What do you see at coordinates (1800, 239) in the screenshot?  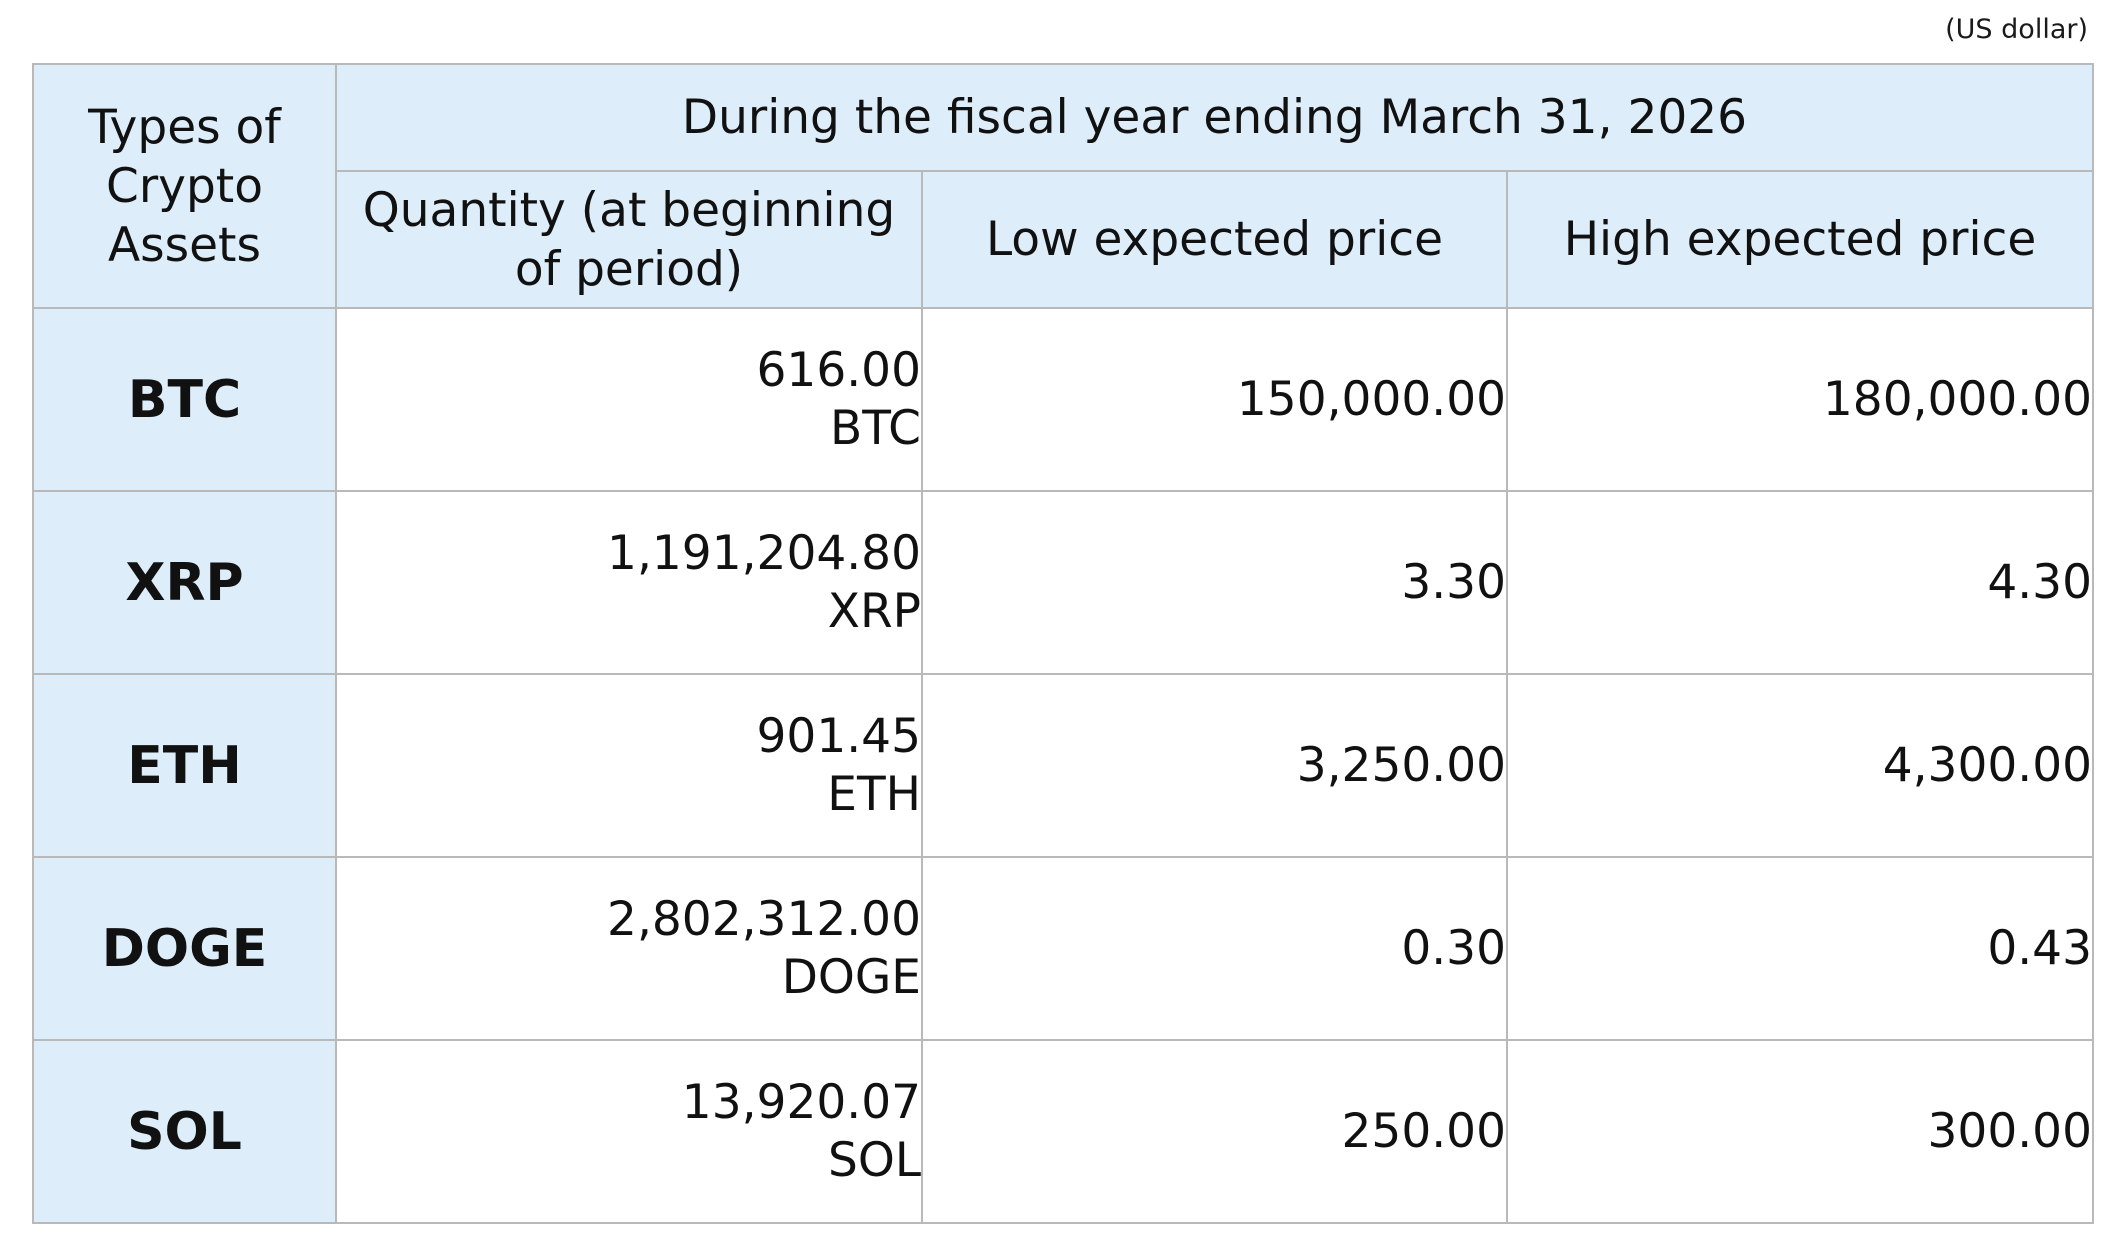 I see `header-high-price: High expected price` at bounding box center [1800, 239].